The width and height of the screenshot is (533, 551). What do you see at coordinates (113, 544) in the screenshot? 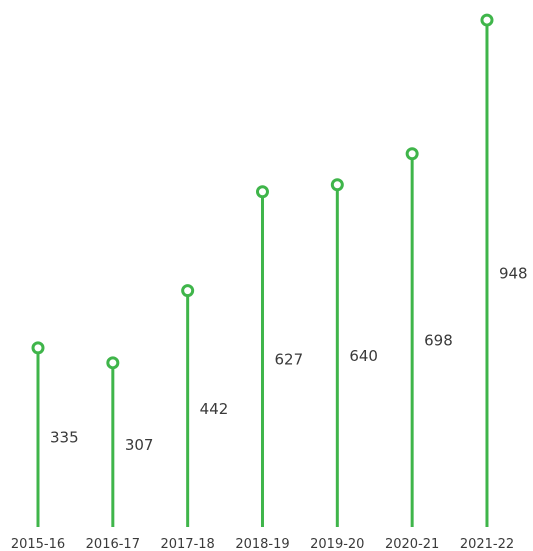
I see `x-tick-label: 2016-17` at bounding box center [113, 544].